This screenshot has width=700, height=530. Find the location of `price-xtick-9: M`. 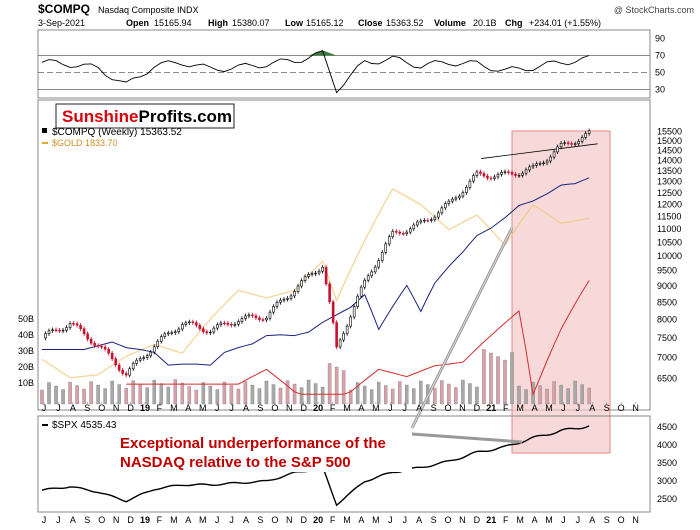

price-xtick-9: M is located at coordinates (174, 408).